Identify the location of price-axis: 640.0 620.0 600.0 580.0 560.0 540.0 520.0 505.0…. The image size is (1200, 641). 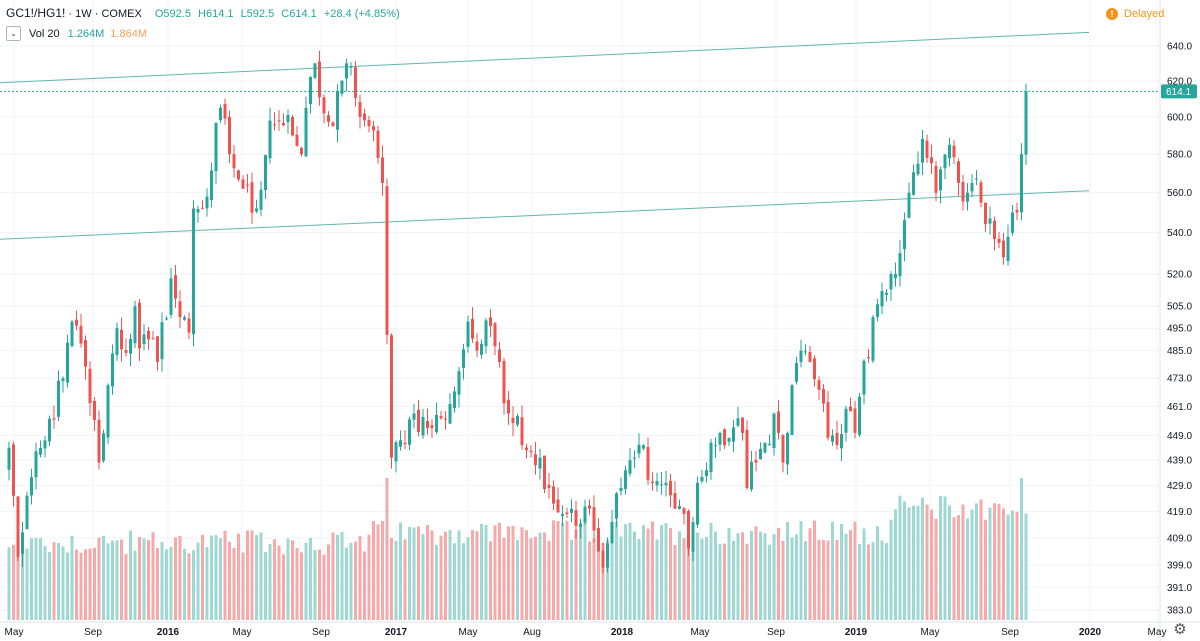
(1175, 320).